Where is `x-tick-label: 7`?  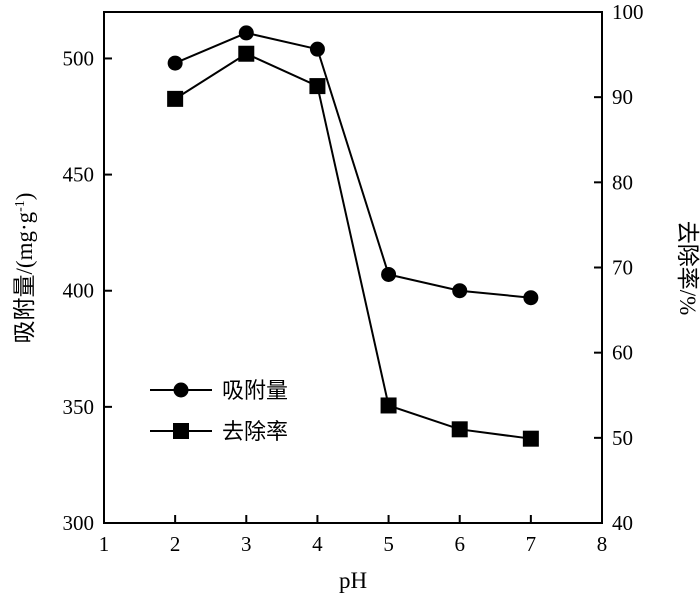
x-tick-label: 7 is located at coordinates (531, 544).